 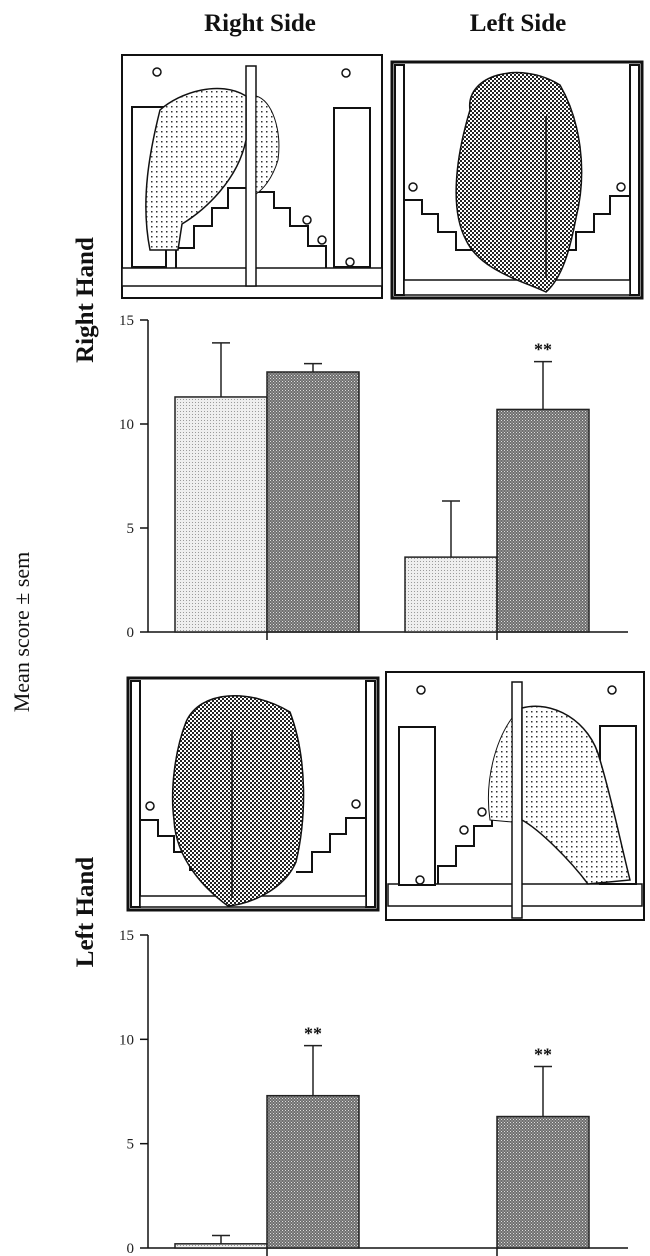 I want to click on stimulus-left-hand-right-side, so click(x=253, y=794).